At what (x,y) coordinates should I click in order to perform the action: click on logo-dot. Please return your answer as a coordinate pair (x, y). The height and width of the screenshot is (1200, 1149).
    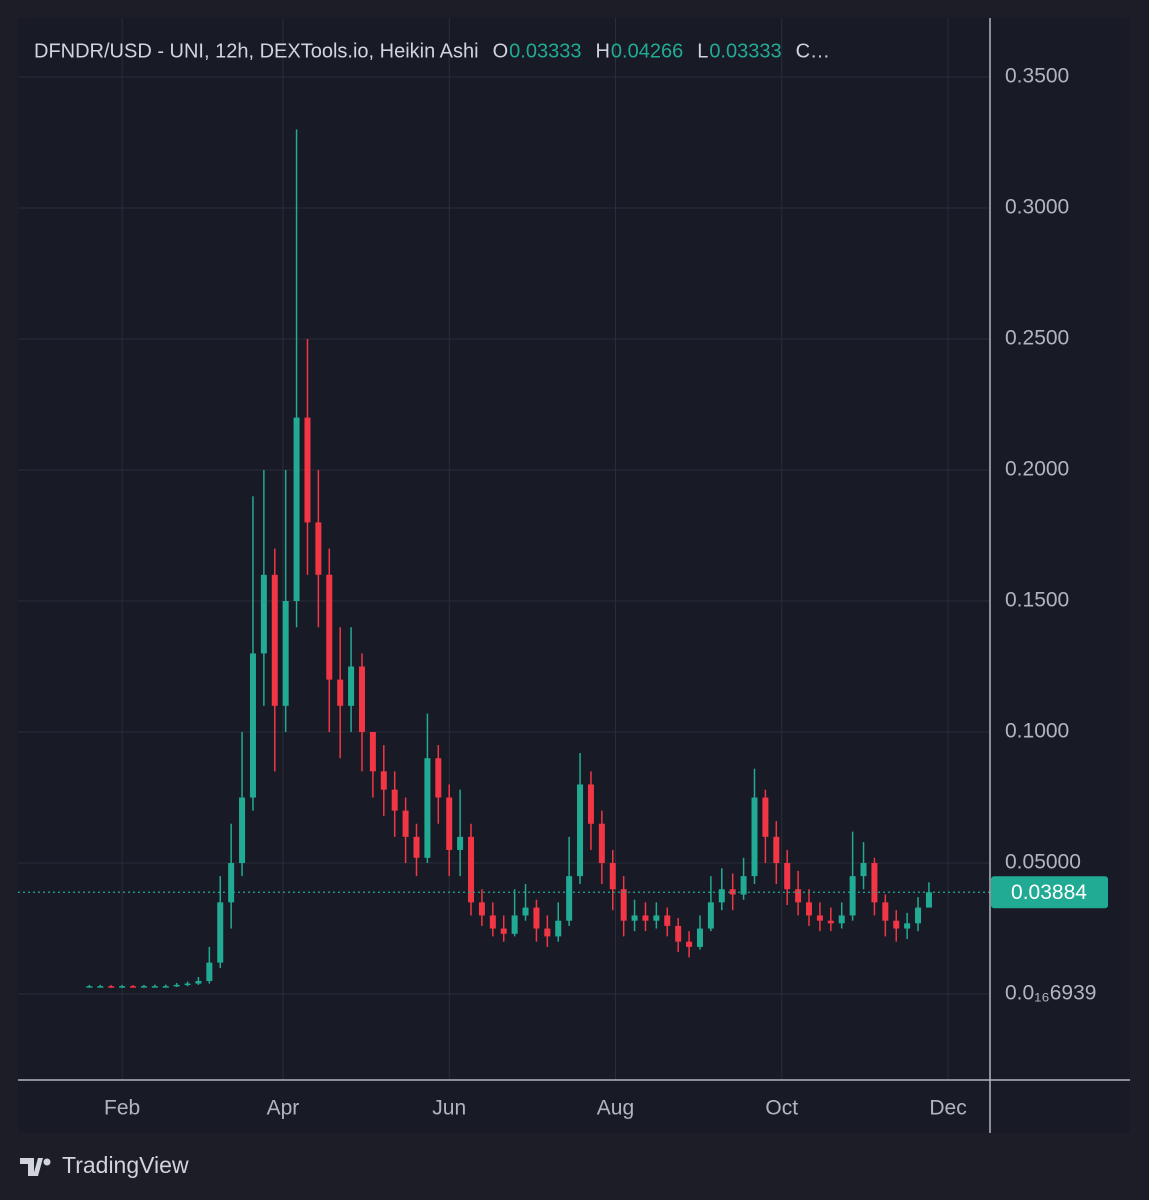
    Looking at the image, I should click on (47, 1162).